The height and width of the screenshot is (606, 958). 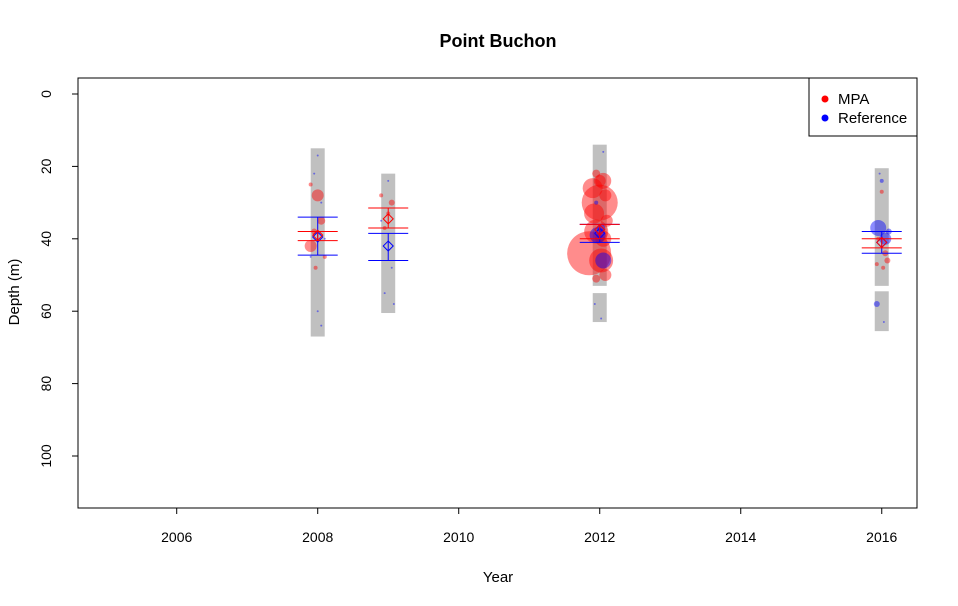 I want to click on x-tick-label: 2016, so click(x=881, y=537).